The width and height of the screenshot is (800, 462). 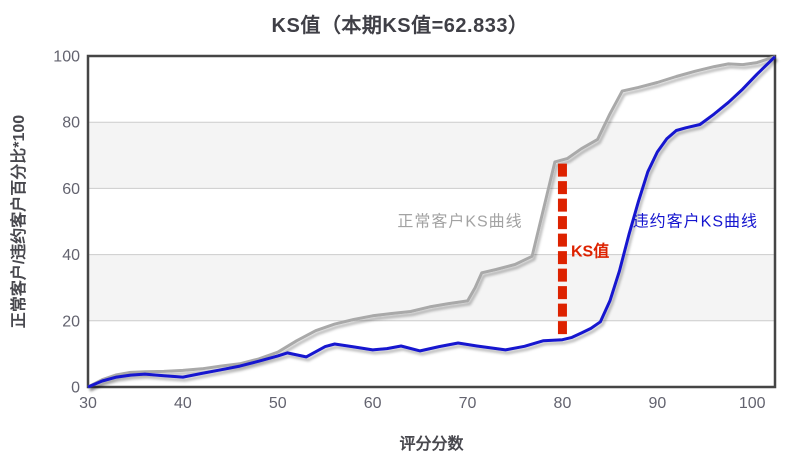 I want to click on x-tick-label: 40, so click(x=183, y=403).